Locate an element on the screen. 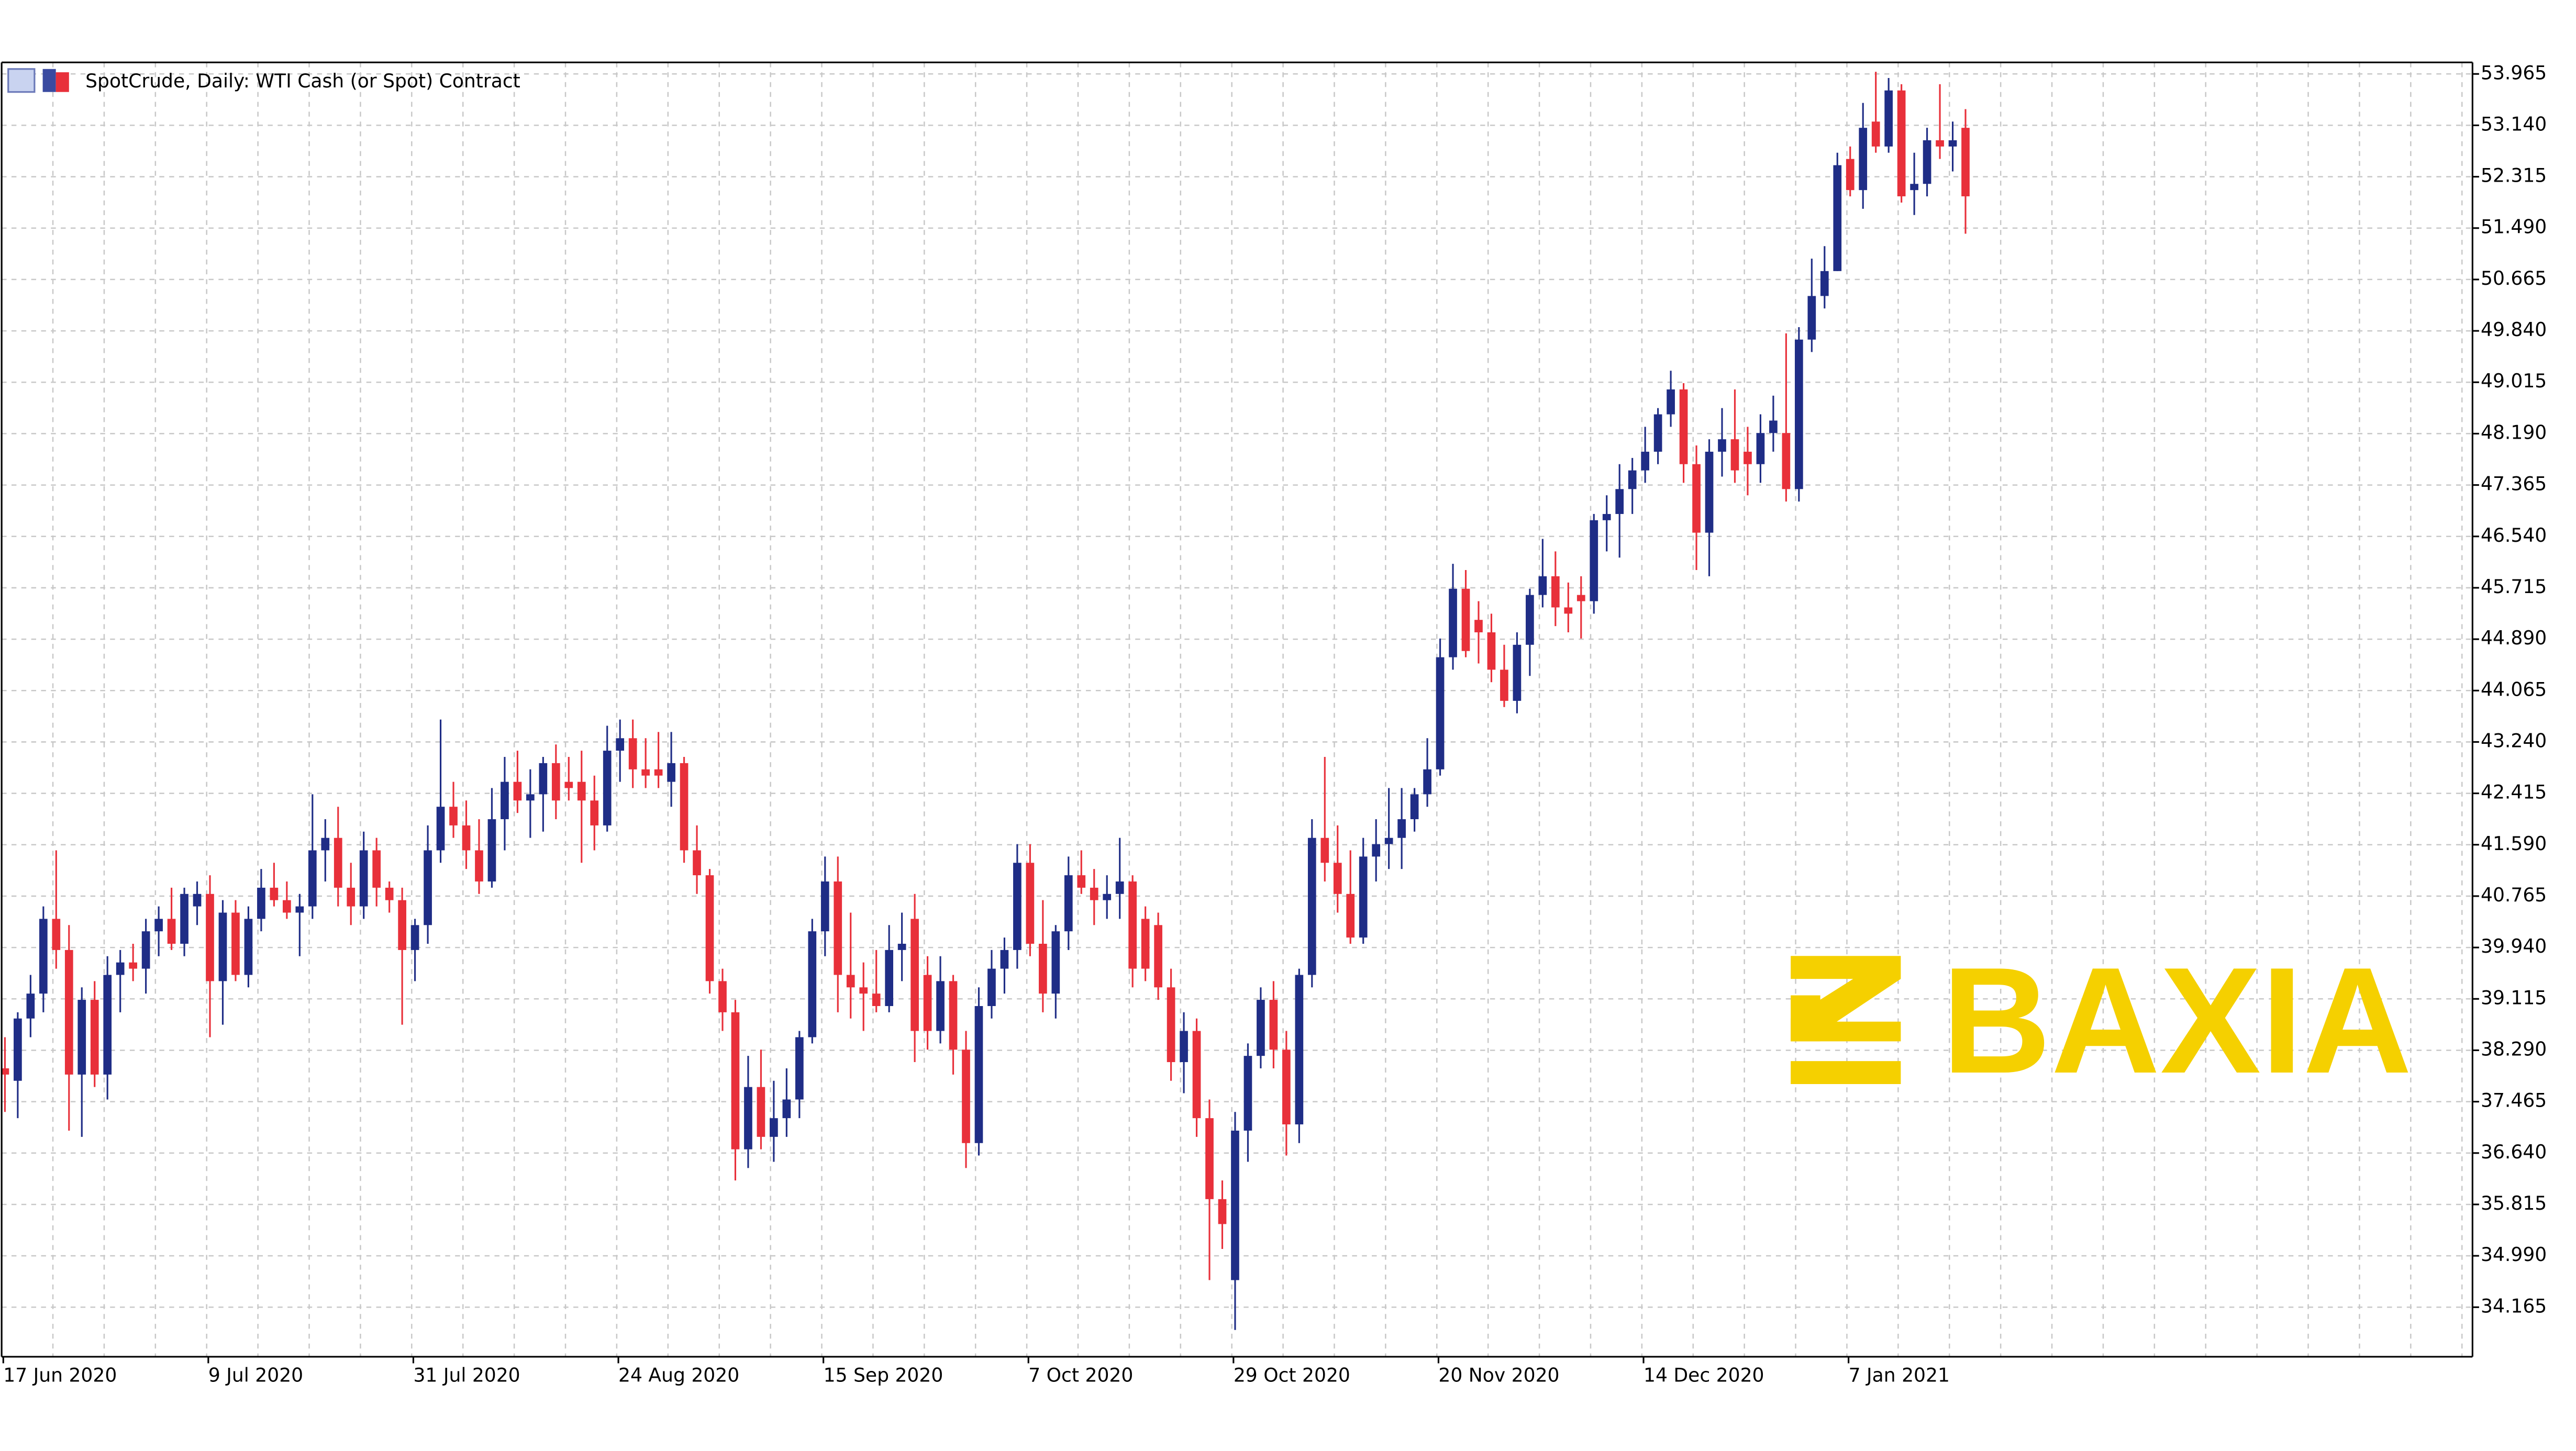  x-tick-label: 9 Jul 2020 is located at coordinates (255, 1376).